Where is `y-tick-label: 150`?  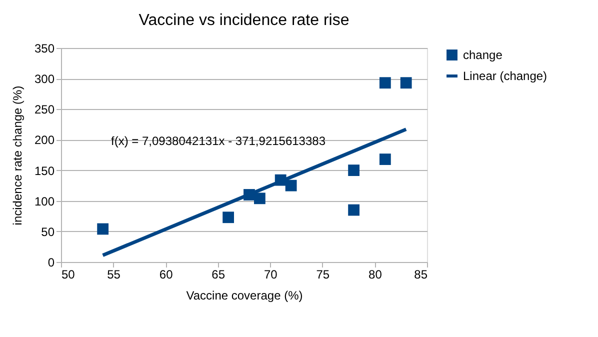 y-tick-label: 150 is located at coordinates (44, 171).